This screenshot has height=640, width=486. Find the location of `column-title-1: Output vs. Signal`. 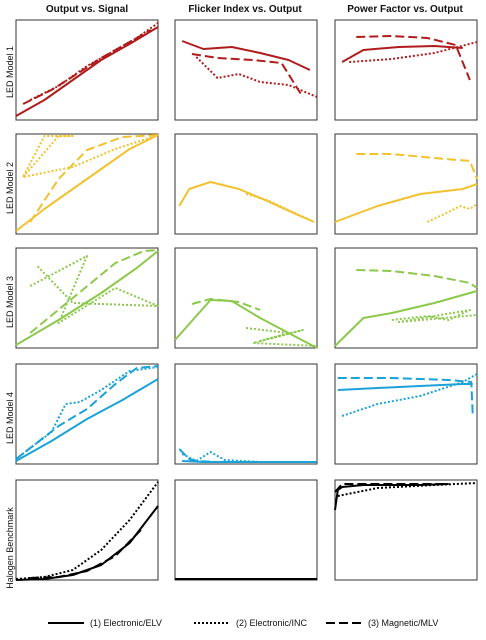

column-title-1: Output vs. Signal is located at coordinates (87, 9).